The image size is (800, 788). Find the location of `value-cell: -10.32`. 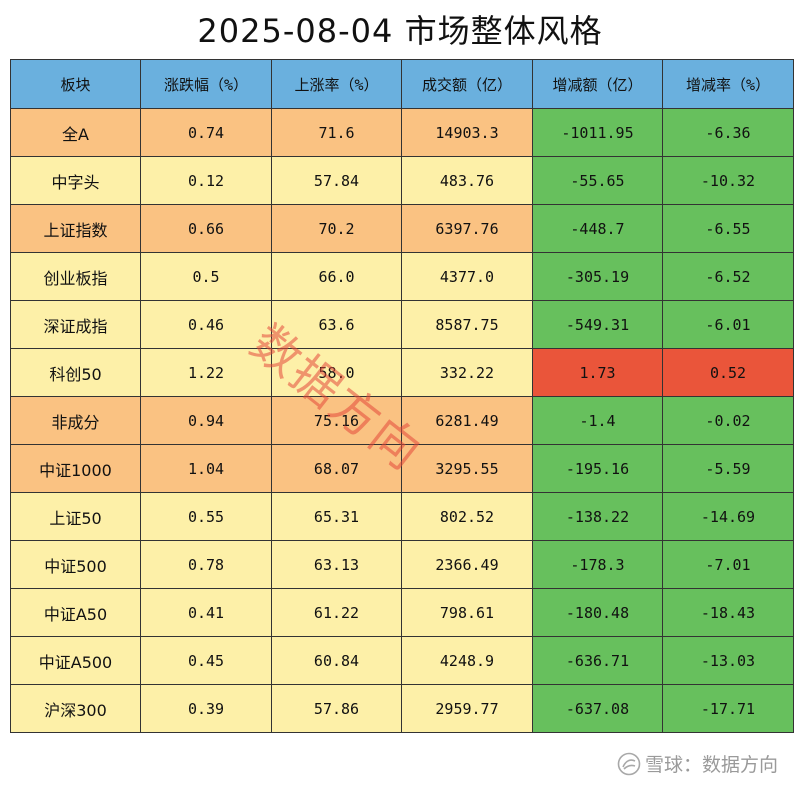

value-cell: -10.32 is located at coordinates (728, 180).